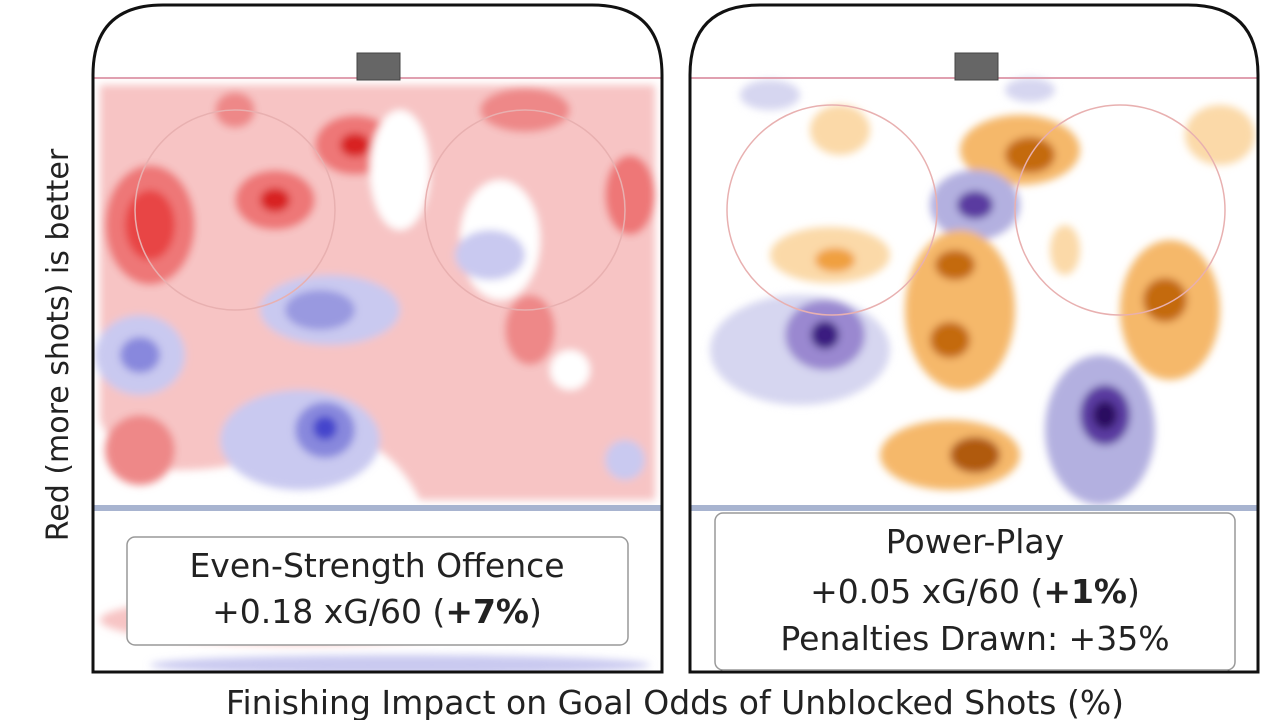 Image resolution: width=1280 pixels, height=720 pixels. What do you see at coordinates (974, 638) in the screenshot?
I see `panel-note: Penalties Drawn: +35%` at bounding box center [974, 638].